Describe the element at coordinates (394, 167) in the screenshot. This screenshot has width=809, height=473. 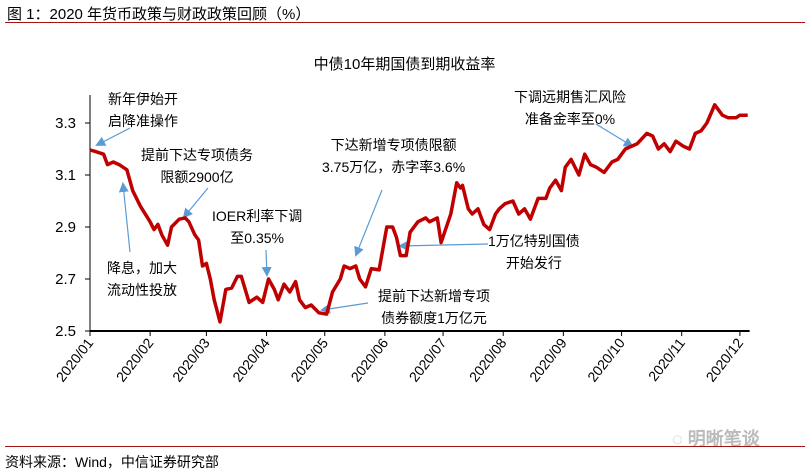
I see `annotation-line: 3.75万亿，赤字率3.6%` at that location.